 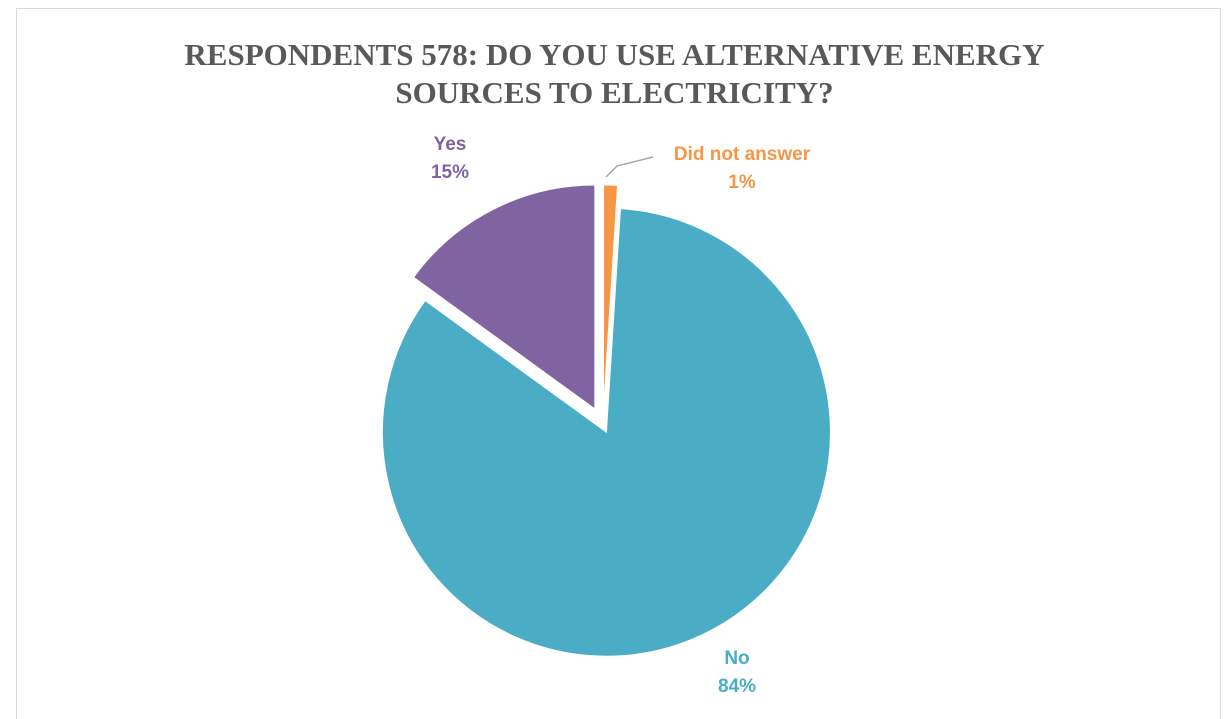 What do you see at coordinates (450, 144) in the screenshot?
I see `data-label-name-yes: Yes` at bounding box center [450, 144].